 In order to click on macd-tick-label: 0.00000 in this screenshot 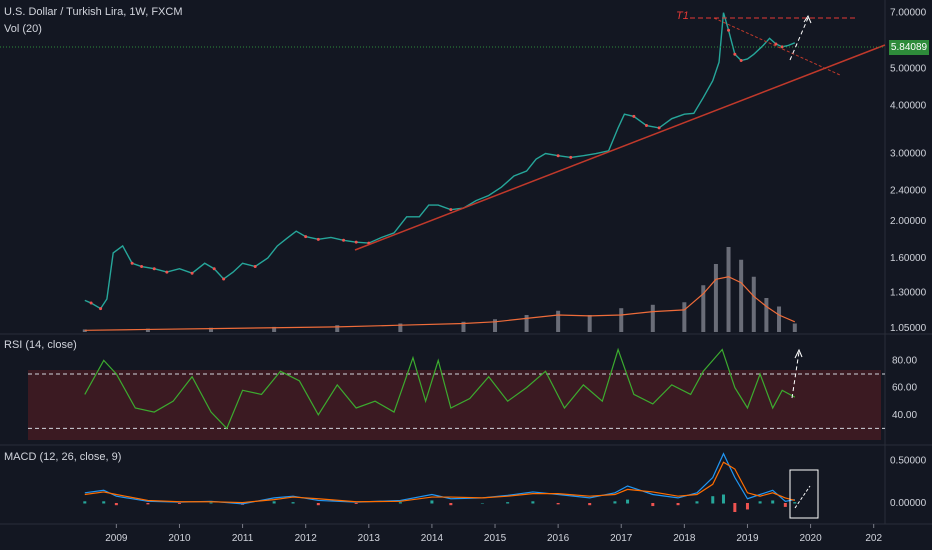, I will do `click(908, 503)`.